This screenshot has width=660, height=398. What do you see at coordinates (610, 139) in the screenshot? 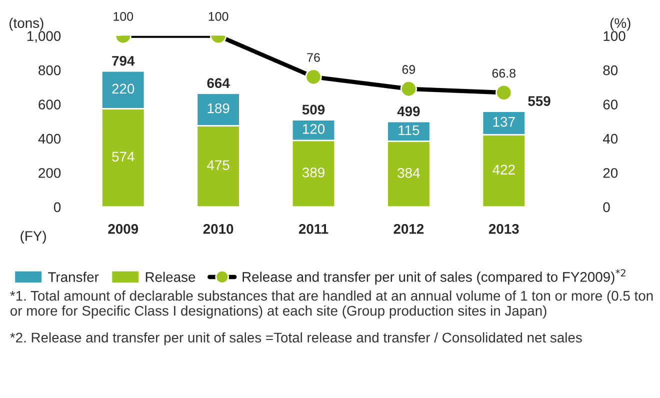
I see `y2-tick-label: 40` at bounding box center [610, 139].